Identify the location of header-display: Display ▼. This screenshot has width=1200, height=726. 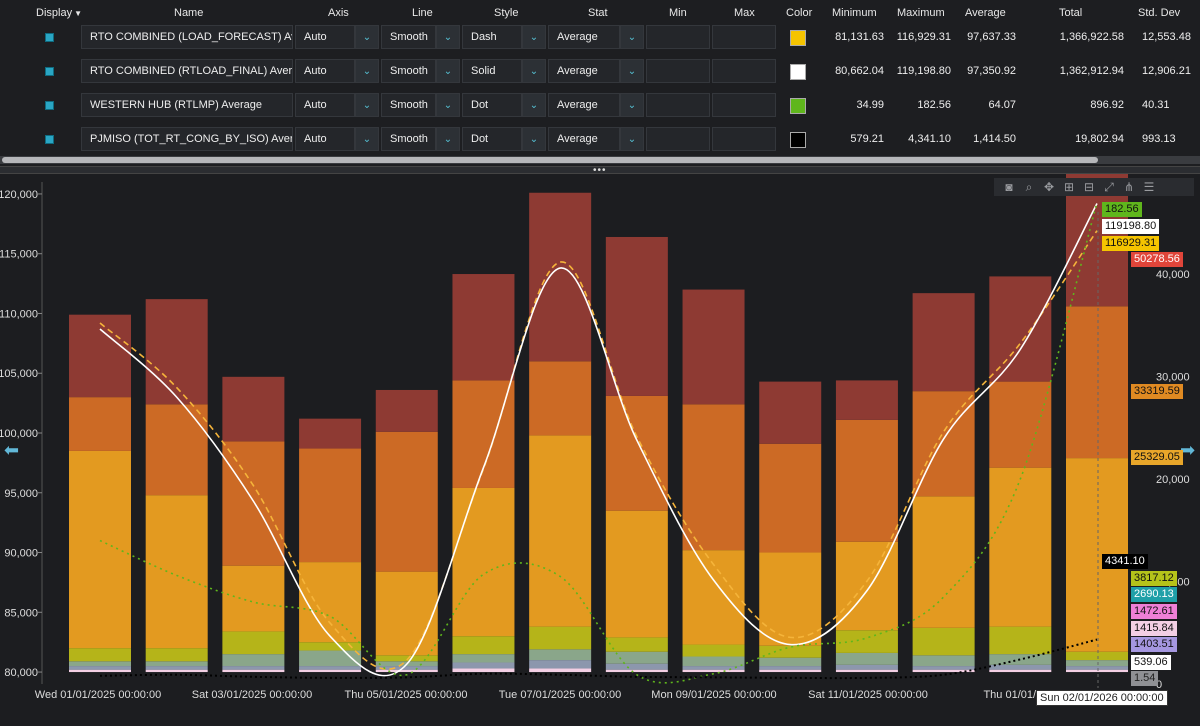
(59, 13).